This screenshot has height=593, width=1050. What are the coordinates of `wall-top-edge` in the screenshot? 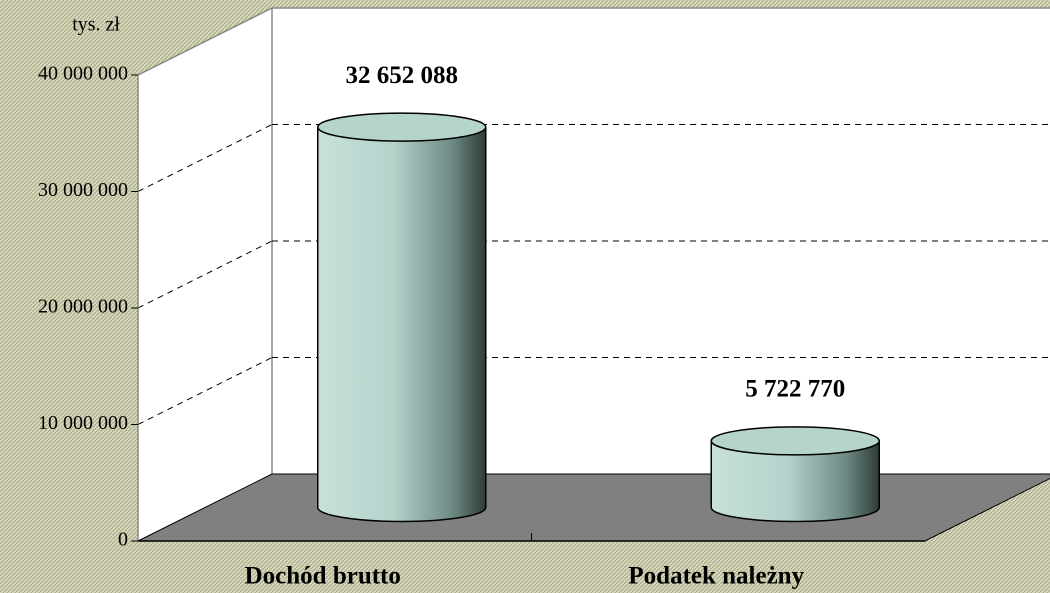 It's located at (205, 41).